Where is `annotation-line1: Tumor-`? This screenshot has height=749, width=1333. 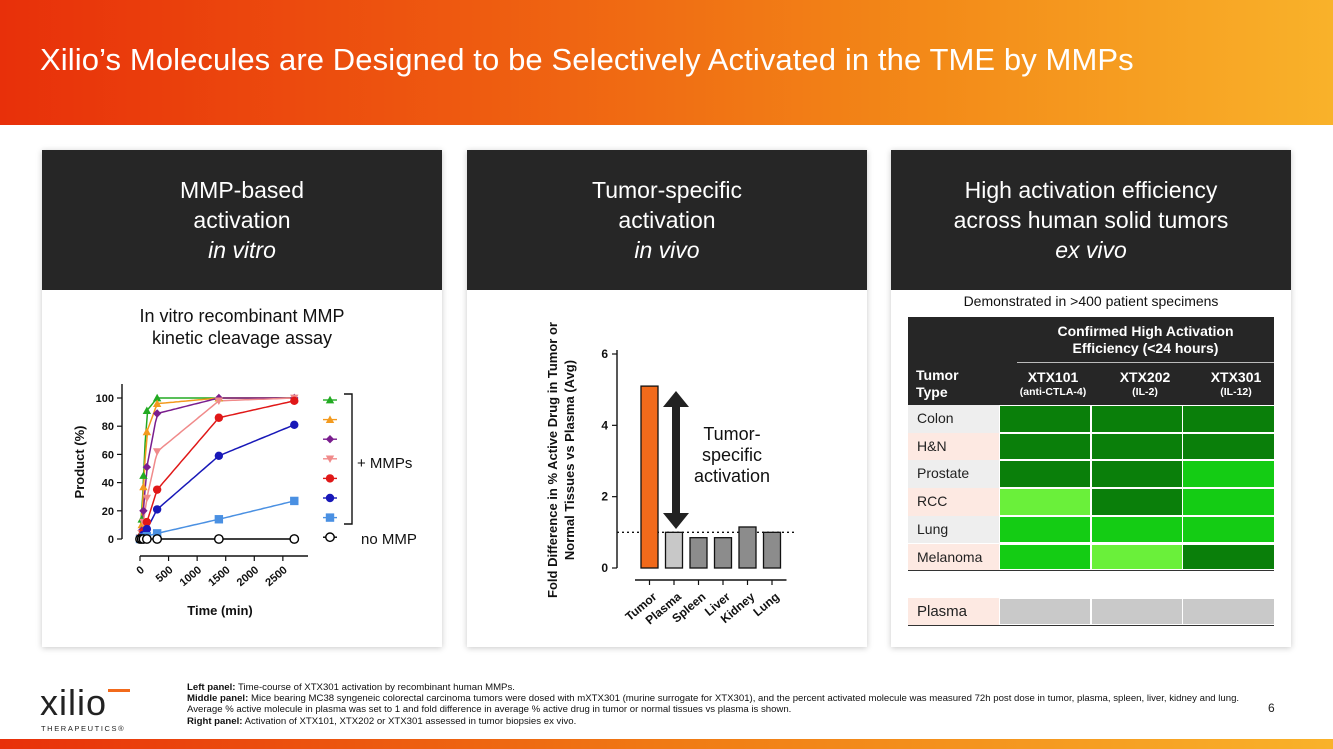 annotation-line1: Tumor- is located at coordinates (731, 434).